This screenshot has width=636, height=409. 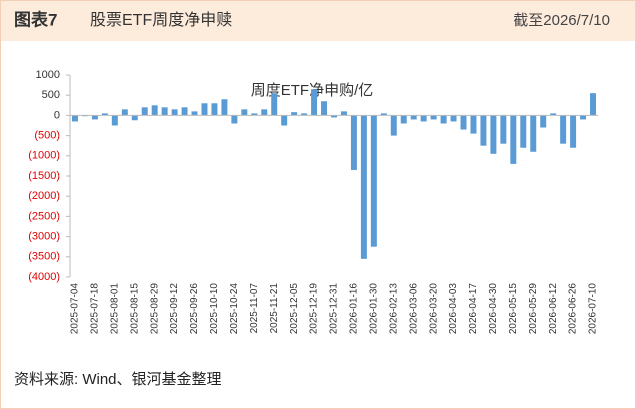 I want to click on x-tick-label: 2025-12-31, so click(x=334, y=309).